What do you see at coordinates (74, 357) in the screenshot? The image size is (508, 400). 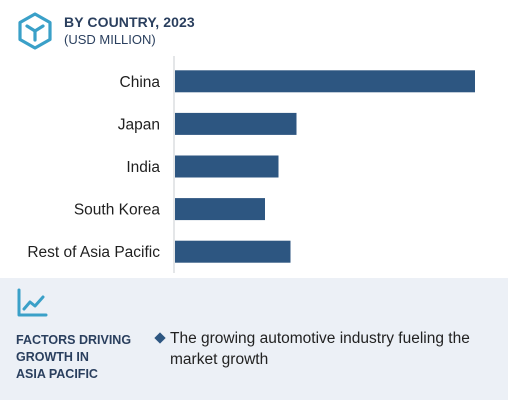 I see `factors-title: FACTORS DRIVING GROWTH IN ASIA PACIFIC` at bounding box center [74, 357].